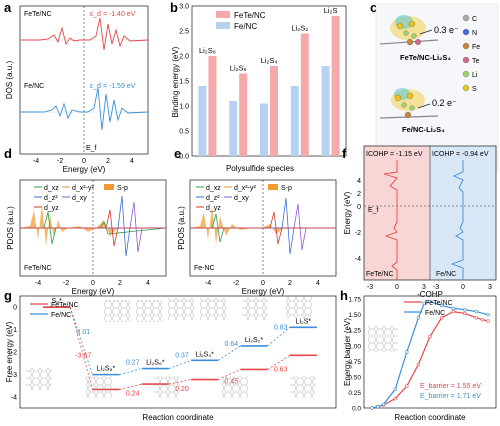 This screenshot has height=426, width=500. I want to click on panel-h-legend: FeTe/NC Fe/NC, so click(428, 308).